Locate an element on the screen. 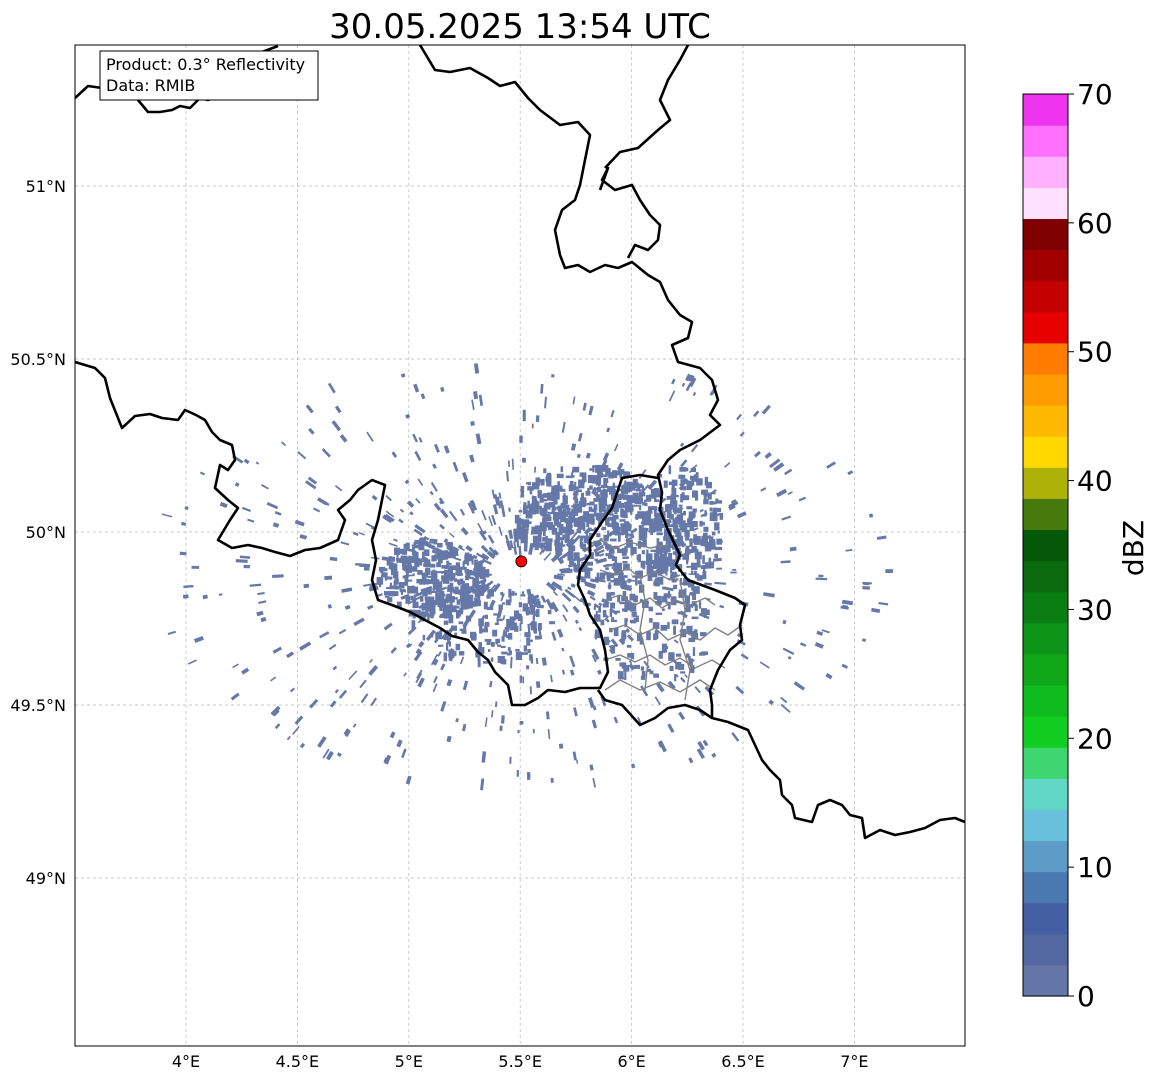  lat-tick-label: 51°N is located at coordinates (46, 186).